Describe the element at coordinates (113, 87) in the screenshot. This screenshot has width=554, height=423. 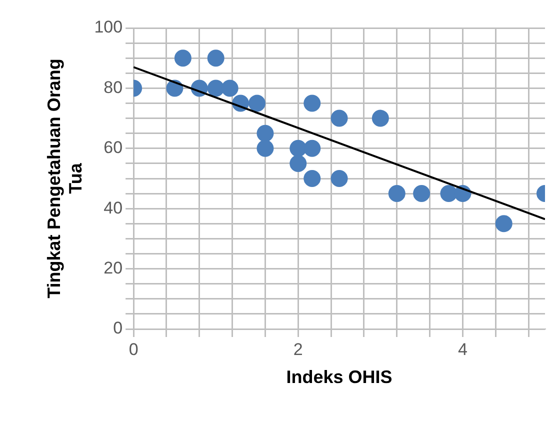
I see `y-tick-label: 80` at that location.